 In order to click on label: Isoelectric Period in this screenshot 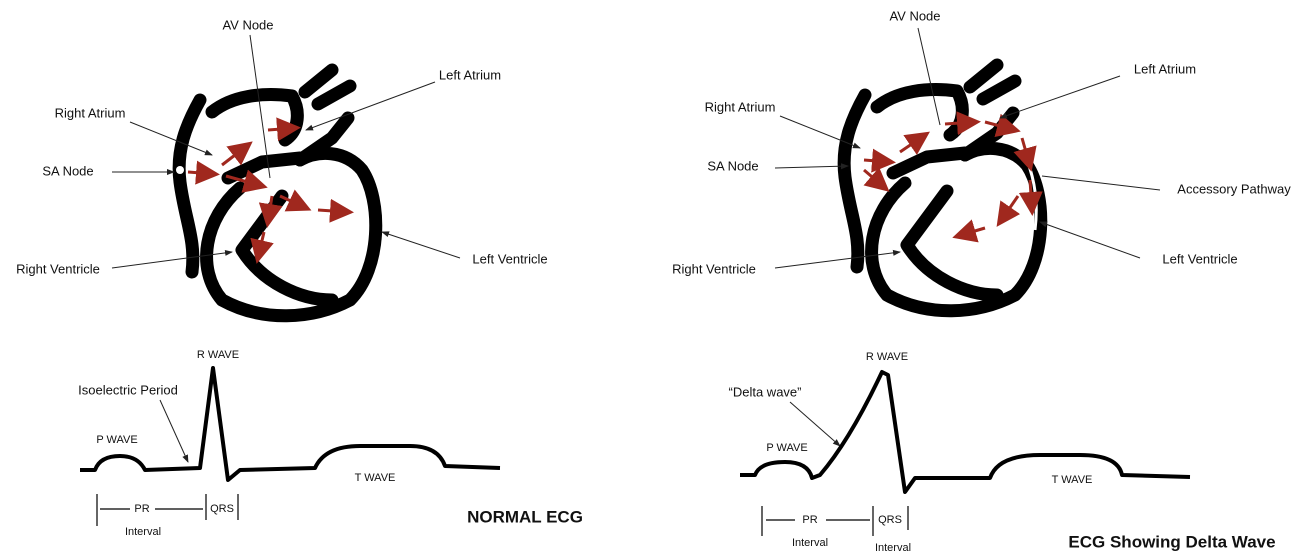, I will do `click(128, 389)`.